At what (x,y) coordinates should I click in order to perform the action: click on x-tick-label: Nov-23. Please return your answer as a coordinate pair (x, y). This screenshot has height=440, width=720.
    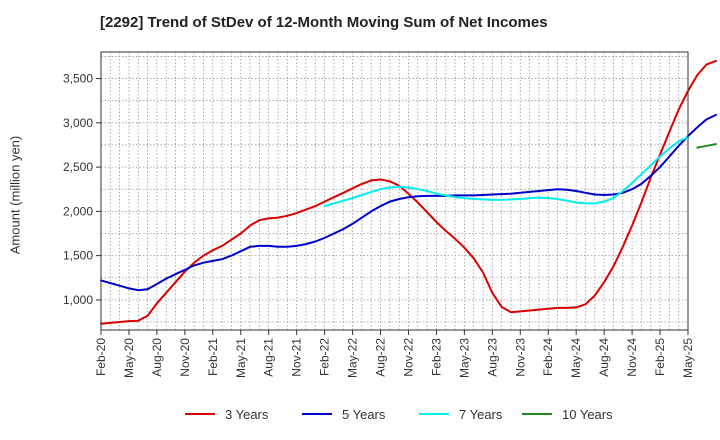
    Looking at the image, I should click on (520, 357).